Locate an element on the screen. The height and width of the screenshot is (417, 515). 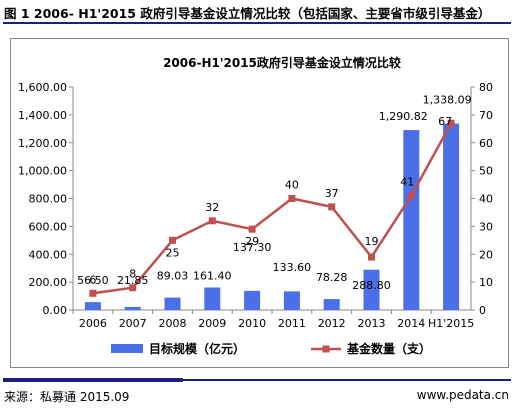
line-data-label: 25 is located at coordinates (173, 252).